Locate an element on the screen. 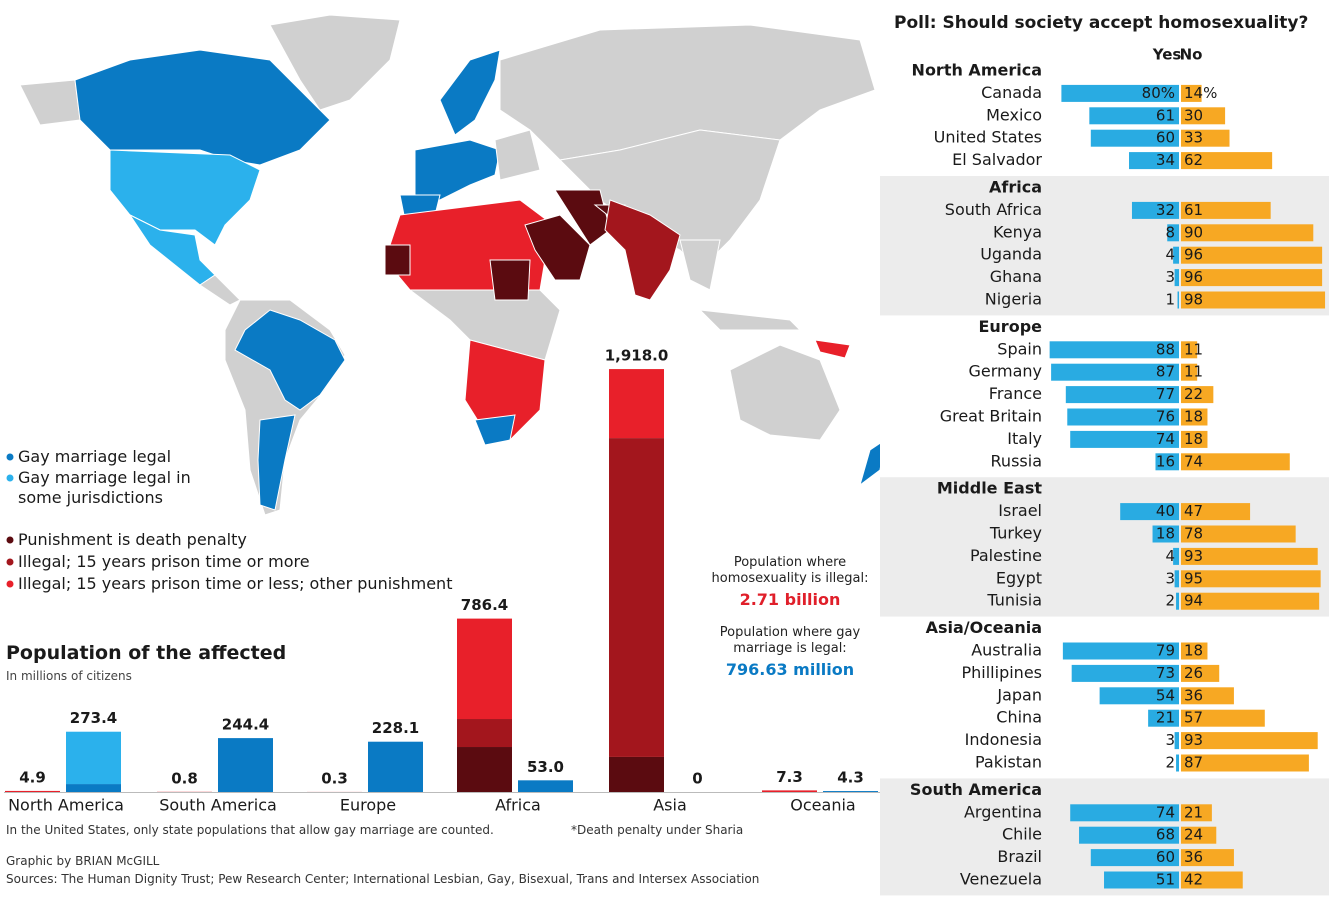  value-label: 33 is located at coordinates (1193, 138).